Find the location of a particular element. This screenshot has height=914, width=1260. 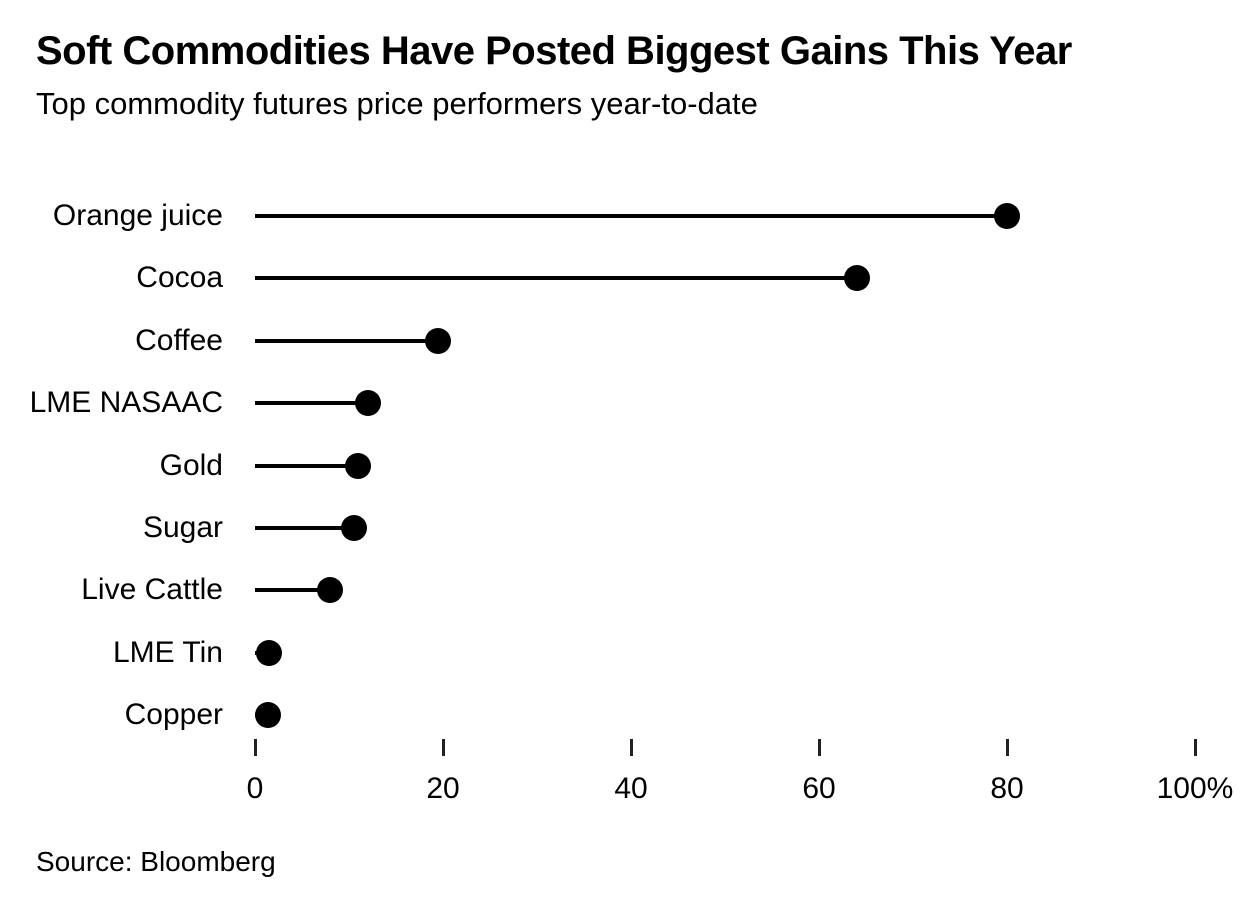

source-note: Source: Bloomberg is located at coordinates (156, 861).